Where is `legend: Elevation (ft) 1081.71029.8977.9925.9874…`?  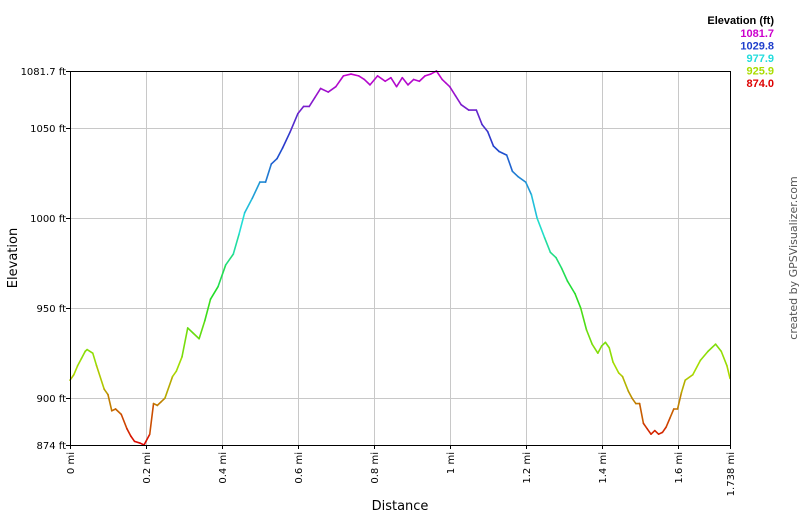
legend: Elevation (ft) 1081.71029.8977.9925.9874… is located at coordinates (740, 52).